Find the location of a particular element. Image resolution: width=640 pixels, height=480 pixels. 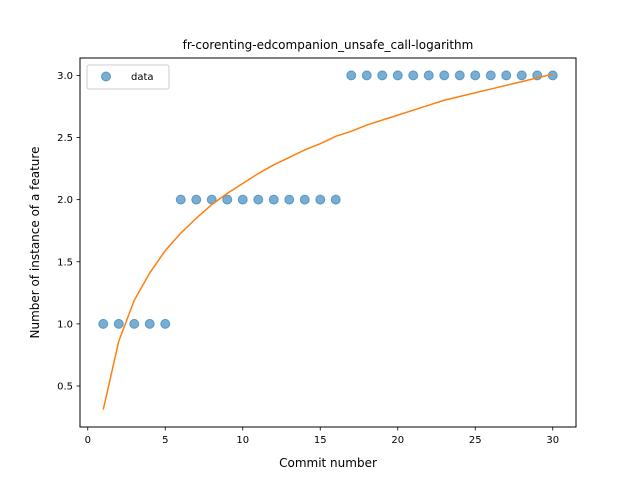

x-tick-label: 5 is located at coordinates (165, 440).